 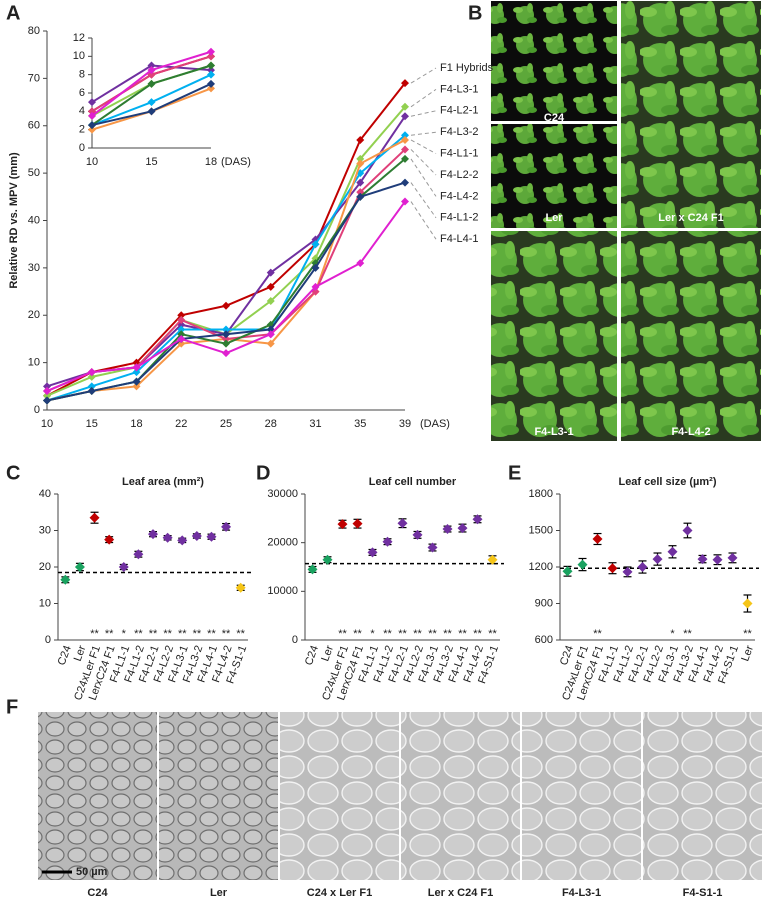 I want to click on legend-label: F4-L3-2, so click(x=459, y=132).